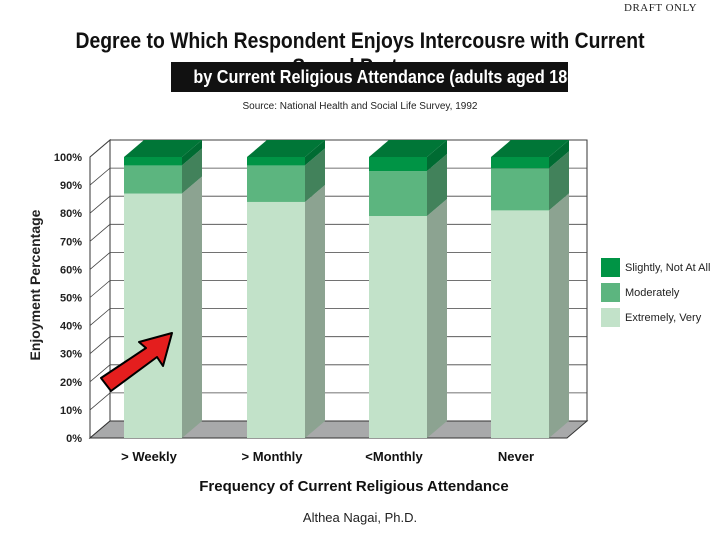 This screenshot has height=540, width=720. I want to click on y-tick-label: 20%, so click(71, 383).